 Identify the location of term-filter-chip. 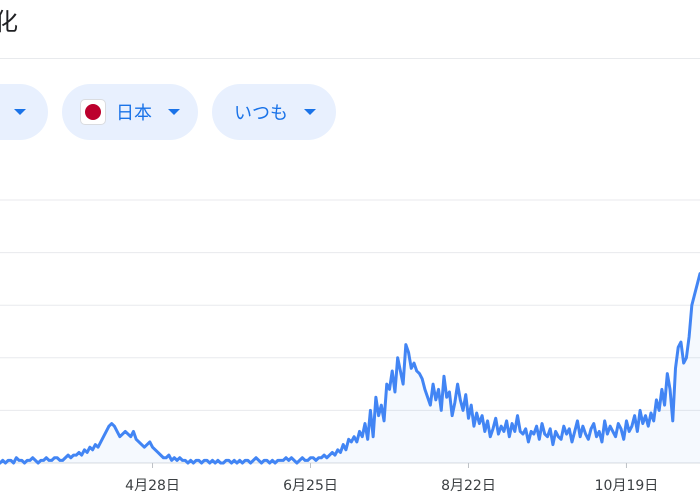
(24, 112).